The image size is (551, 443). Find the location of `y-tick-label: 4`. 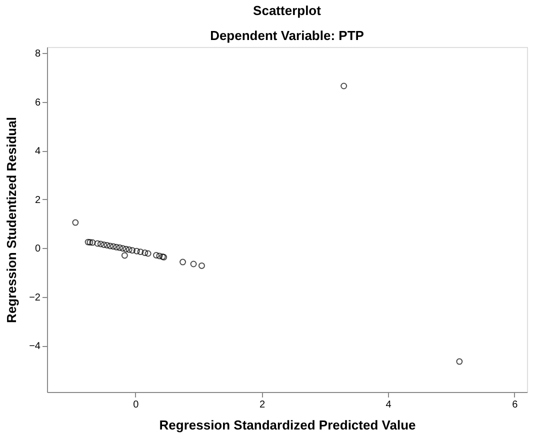

y-tick-label: 4 is located at coordinates (37, 152).